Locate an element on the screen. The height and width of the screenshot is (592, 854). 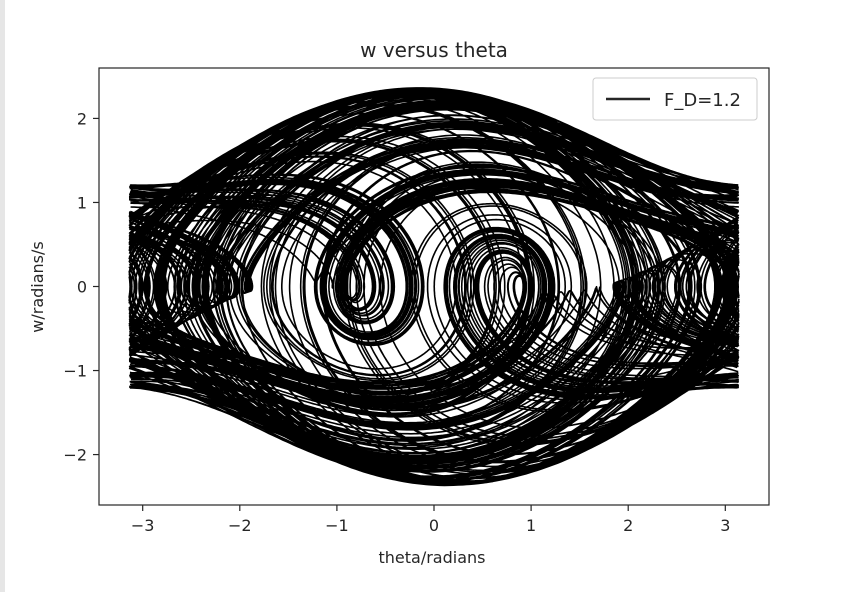
x-tick-label: 0 is located at coordinates (434, 525).